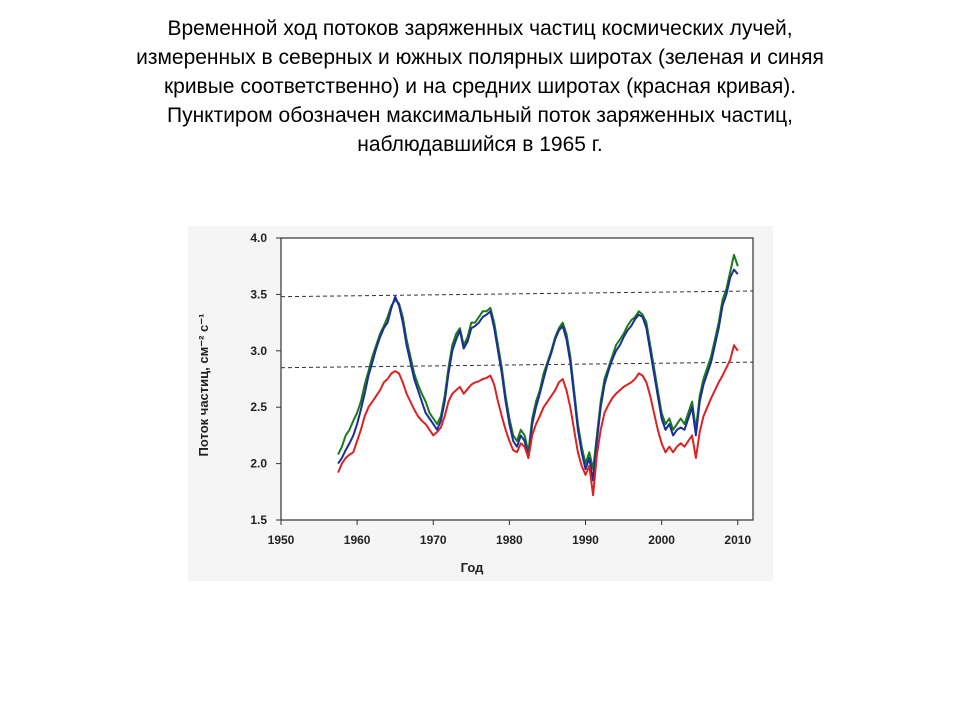 The height and width of the screenshot is (720, 960). I want to click on y-tick-label: 2.0, so click(258, 464).